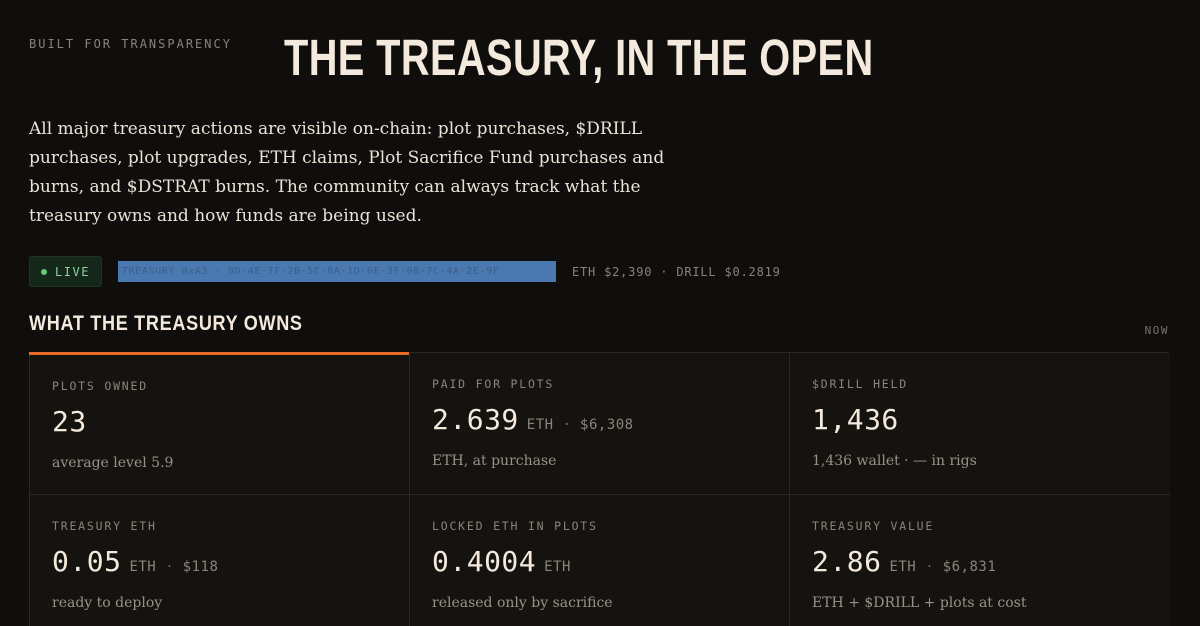 This screenshot has width=1200, height=626. What do you see at coordinates (87, 561) in the screenshot?
I see `card-value-number: 0.05` at bounding box center [87, 561].